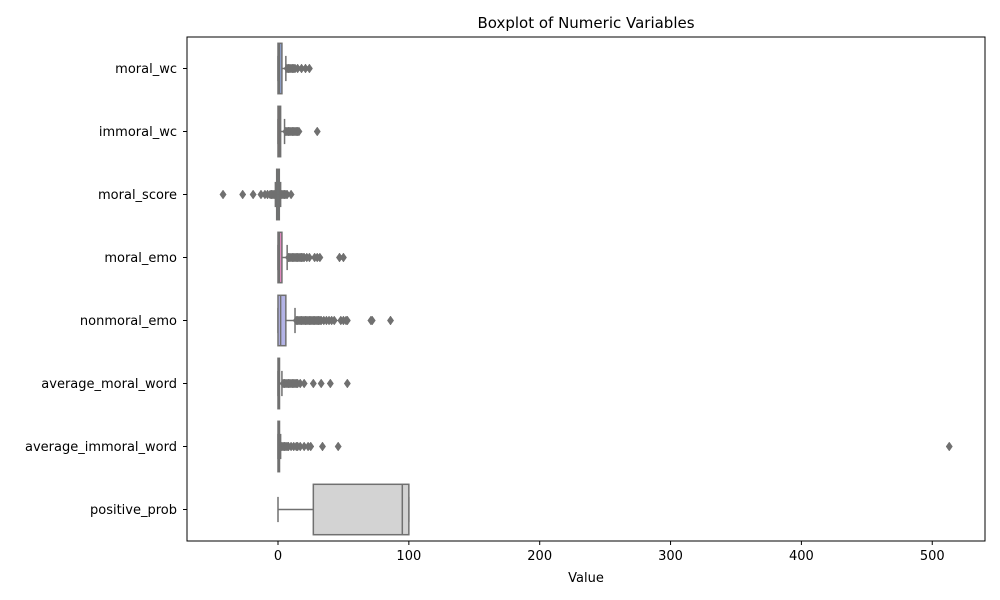  Describe the element at coordinates (609, 552) in the screenshot. I see `x-axis: 0 100 200 300 400 500` at that location.